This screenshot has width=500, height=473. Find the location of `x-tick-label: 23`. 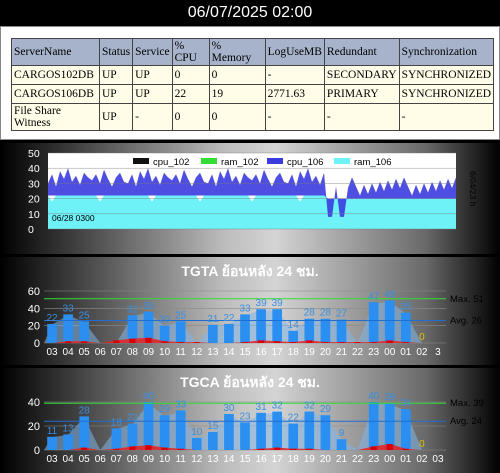

x-tick-label: 23 is located at coordinates (374, 352).